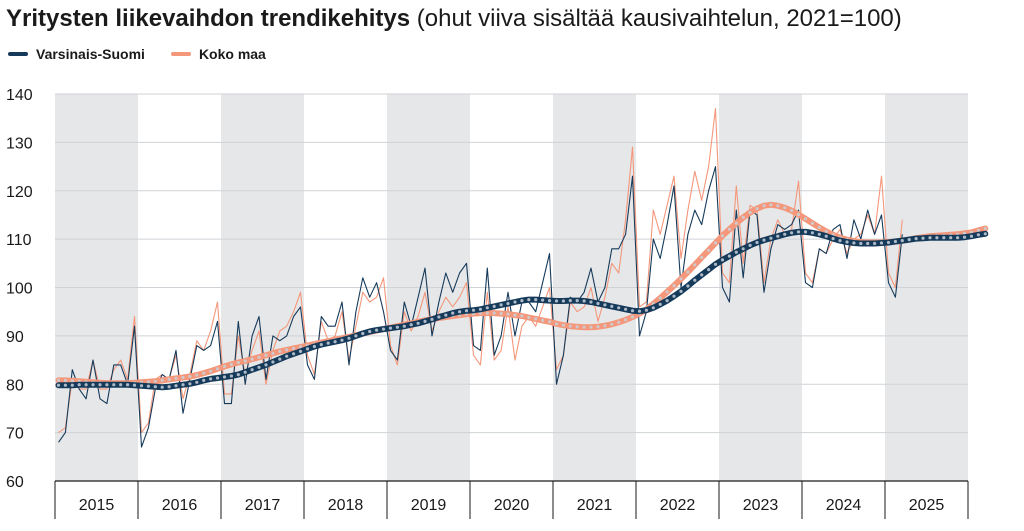  Describe the element at coordinates (15, 482) in the screenshot. I see `y-tick-label: 60` at that location.